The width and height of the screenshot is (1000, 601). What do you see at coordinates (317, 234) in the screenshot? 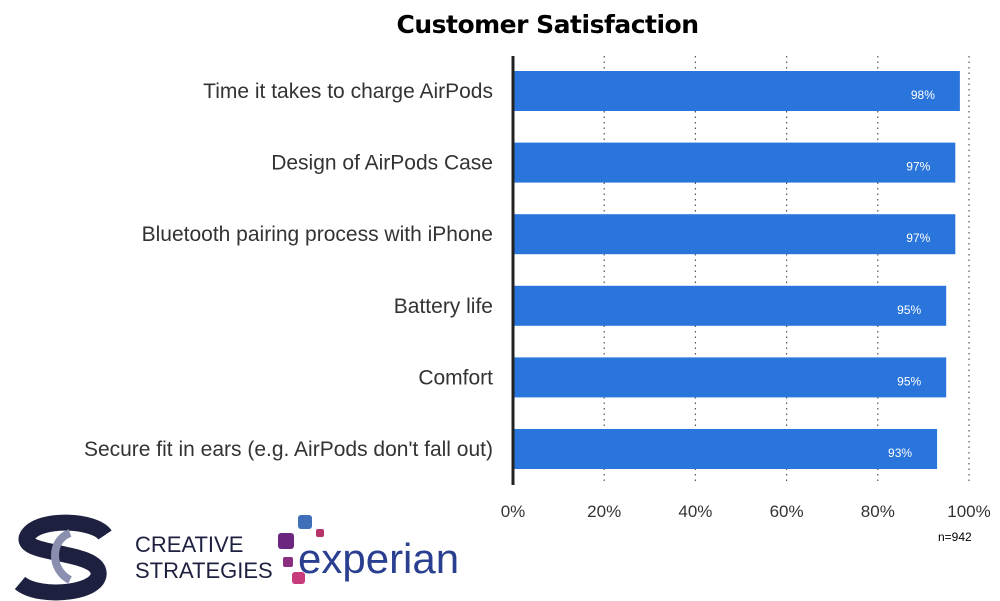
I see `category-label: Bluetooth pairing process with iPhone` at bounding box center [317, 234].